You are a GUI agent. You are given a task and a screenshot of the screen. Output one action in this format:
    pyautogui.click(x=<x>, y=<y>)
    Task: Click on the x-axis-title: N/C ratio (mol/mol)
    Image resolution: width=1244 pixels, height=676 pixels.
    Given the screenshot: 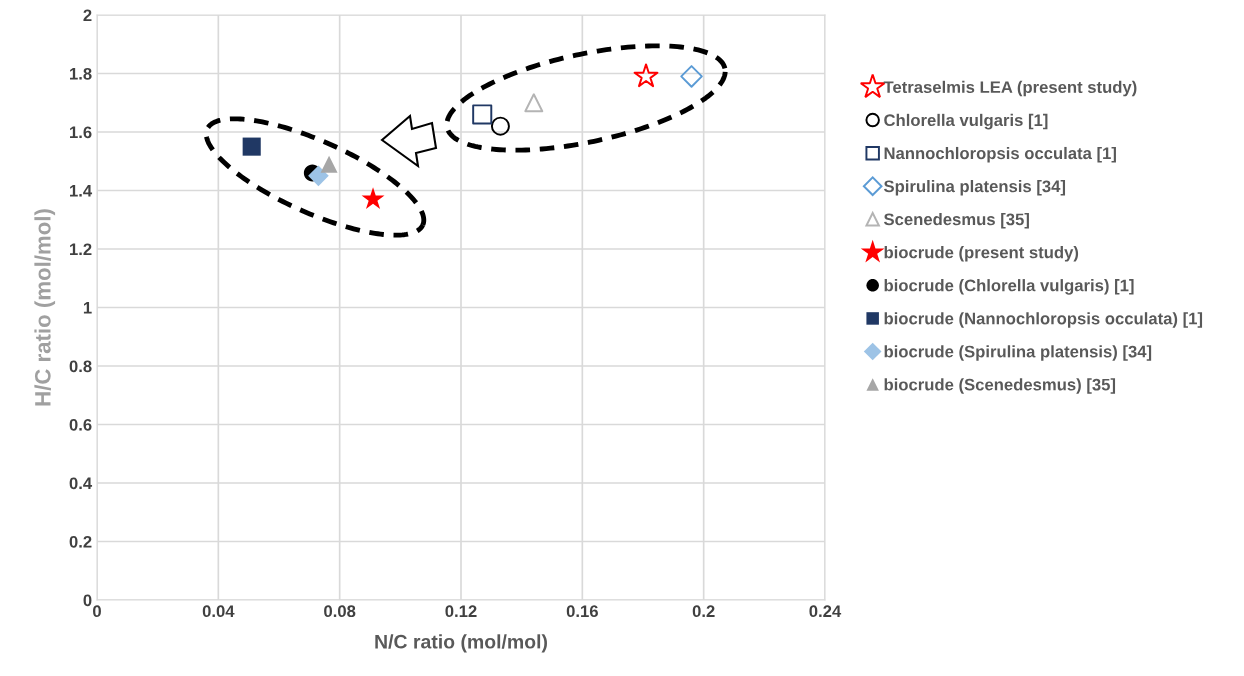 What is the action you would take?
    pyautogui.click(x=461, y=643)
    